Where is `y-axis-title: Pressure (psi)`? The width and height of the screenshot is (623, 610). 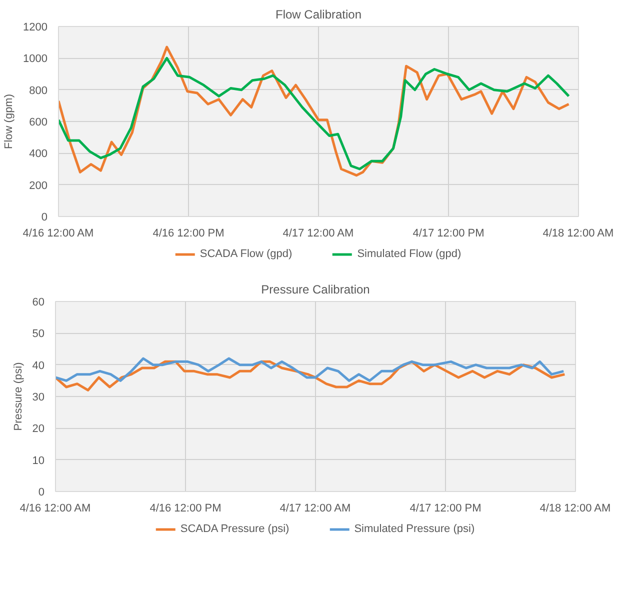 y-axis-title: Pressure (psi) is located at coordinates (18, 396).